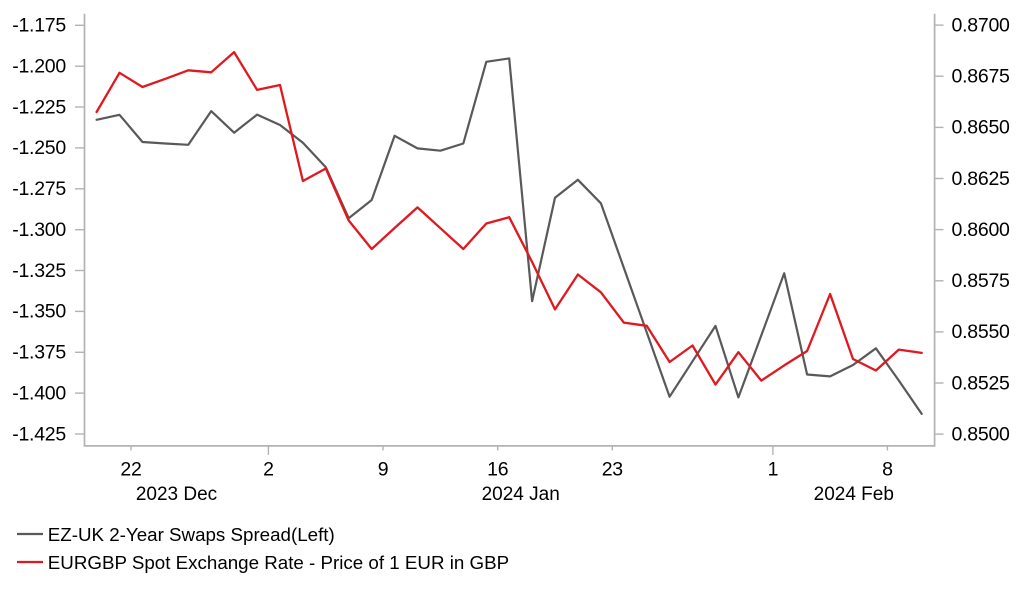  Describe the element at coordinates (383, 469) in the screenshot. I see `svg-text: 9` at that location.